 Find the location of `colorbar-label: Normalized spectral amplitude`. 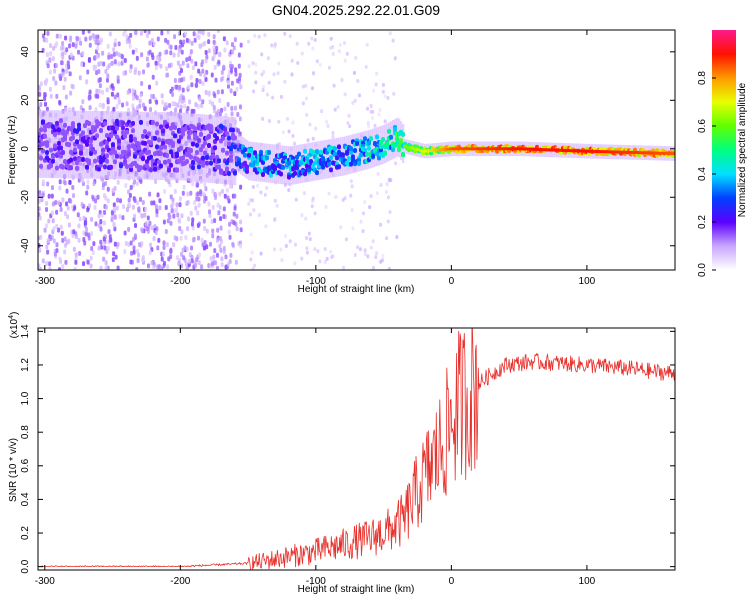

colorbar-label: Normalized spectral amplitude is located at coordinates (742, 149).